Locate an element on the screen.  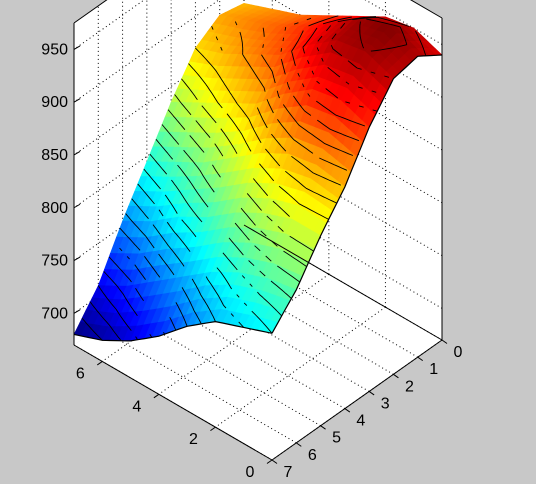
z-tick-label: 900 is located at coordinates (54, 102).